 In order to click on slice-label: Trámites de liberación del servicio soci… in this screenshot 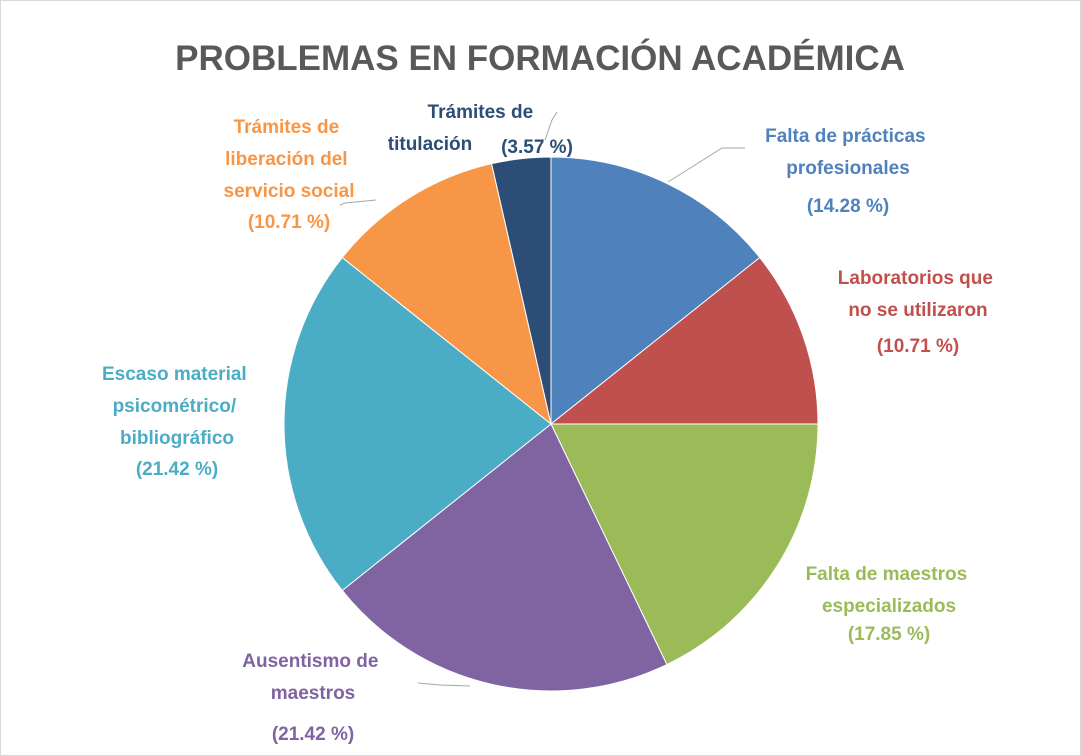, I will do `click(289, 159)`.